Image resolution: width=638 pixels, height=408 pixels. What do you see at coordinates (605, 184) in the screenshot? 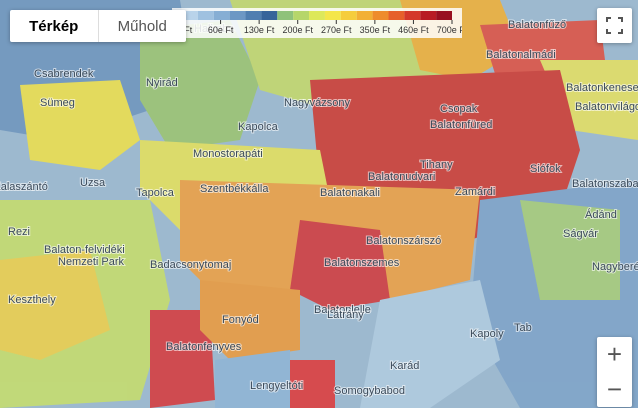
I see `place-label: Balatonszabadi` at bounding box center [605, 184].